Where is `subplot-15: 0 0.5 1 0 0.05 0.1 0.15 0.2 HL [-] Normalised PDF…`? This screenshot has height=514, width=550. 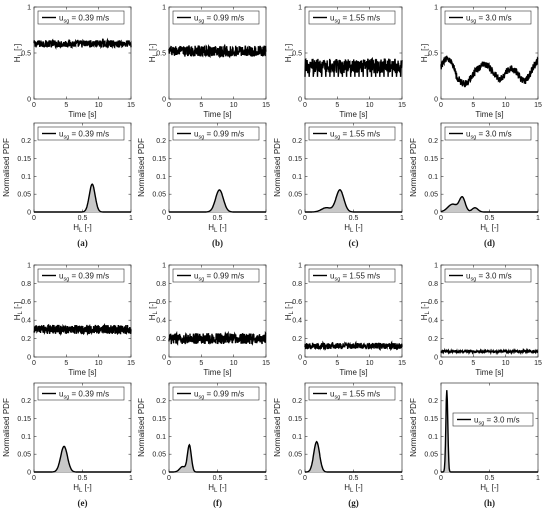
subplot-15: 0 0.5 1 0 0.05 0.1 0.15 0.2 HL [-] Normalised PDF… is located at coordinates (474, 445).